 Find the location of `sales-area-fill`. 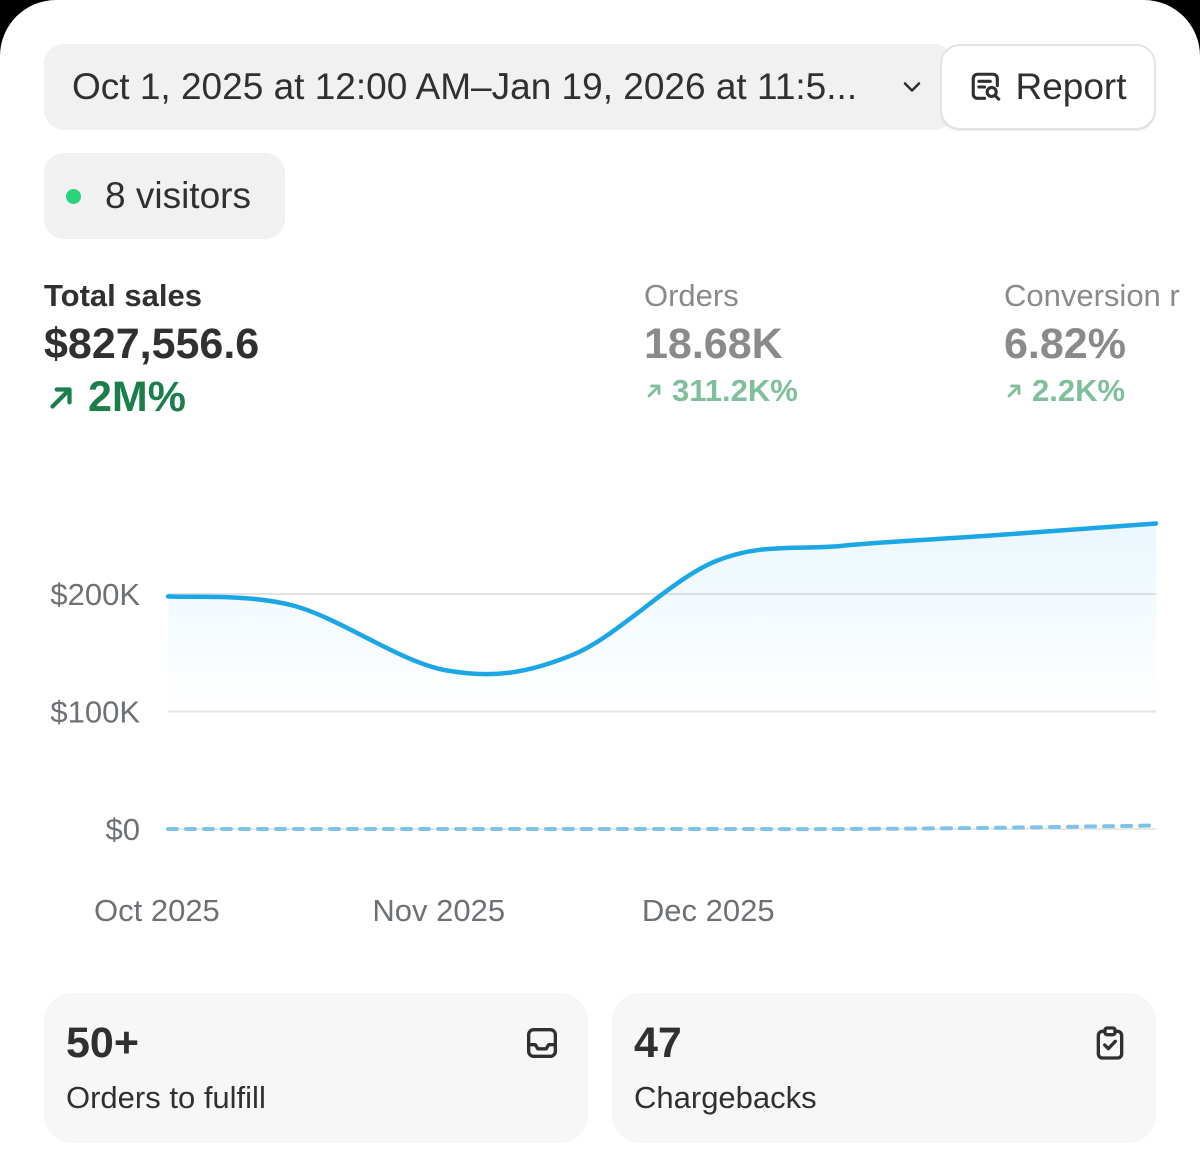

sales-area-fill is located at coordinates (662, 617).